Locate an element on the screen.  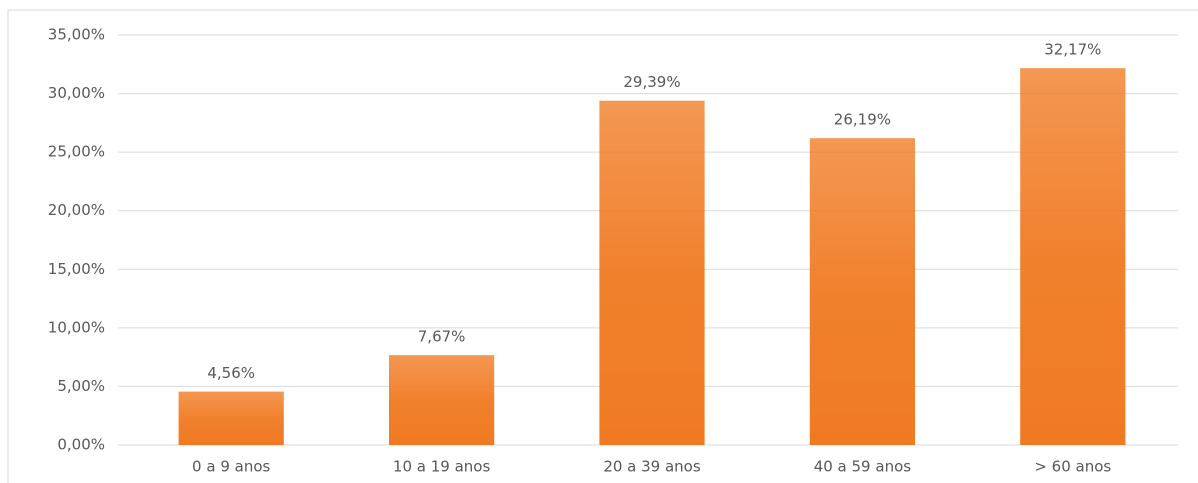
data-label: 32,17% is located at coordinates (1072, 50).